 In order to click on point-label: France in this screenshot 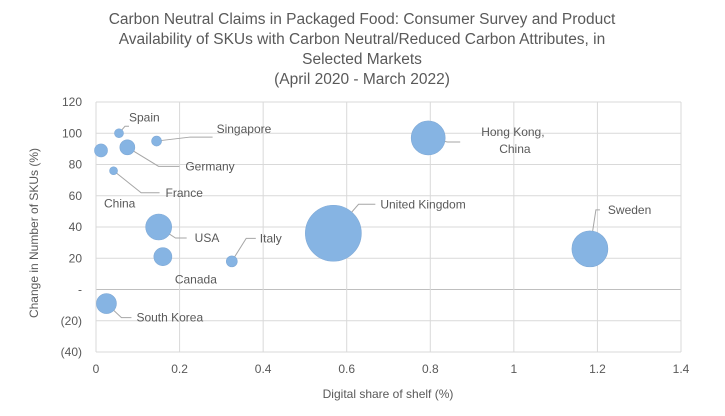, I will do `click(185, 193)`.